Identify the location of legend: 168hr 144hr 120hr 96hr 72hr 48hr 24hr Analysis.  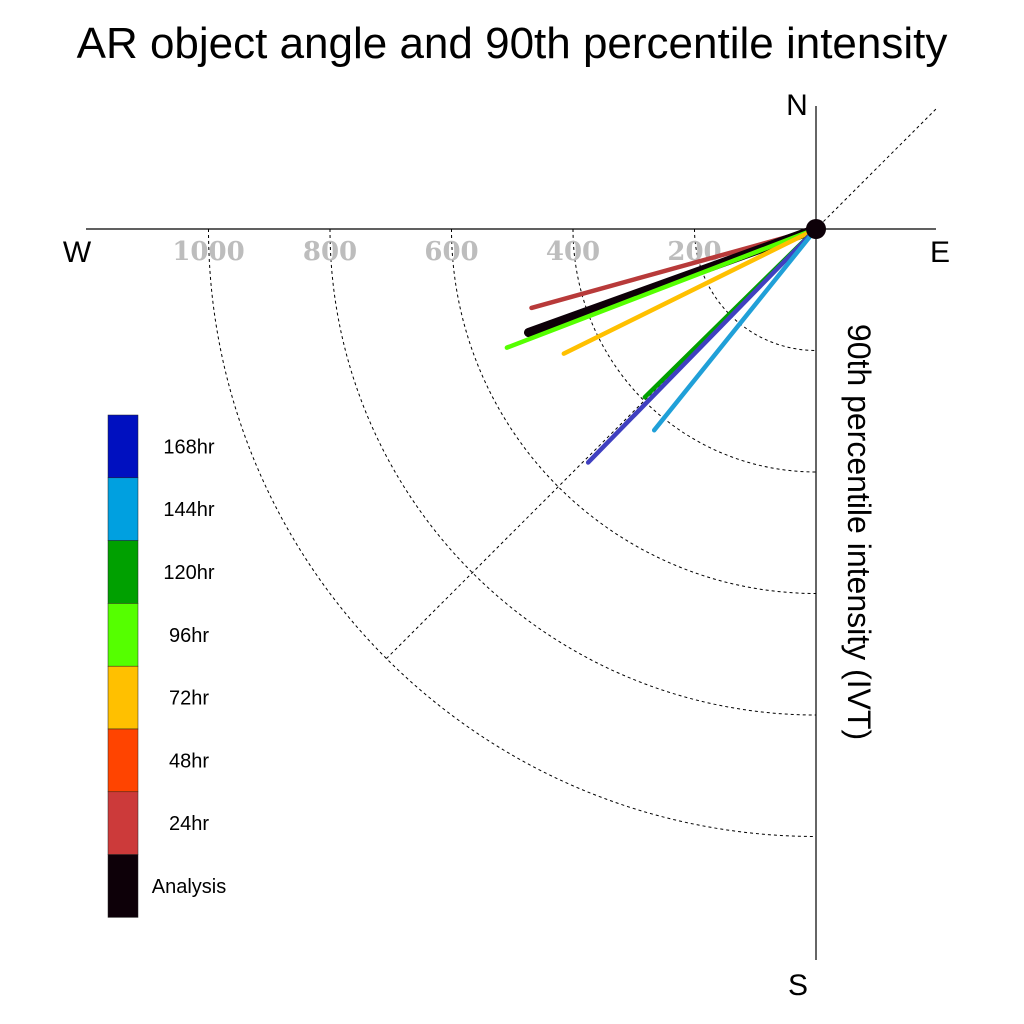
(166, 666).